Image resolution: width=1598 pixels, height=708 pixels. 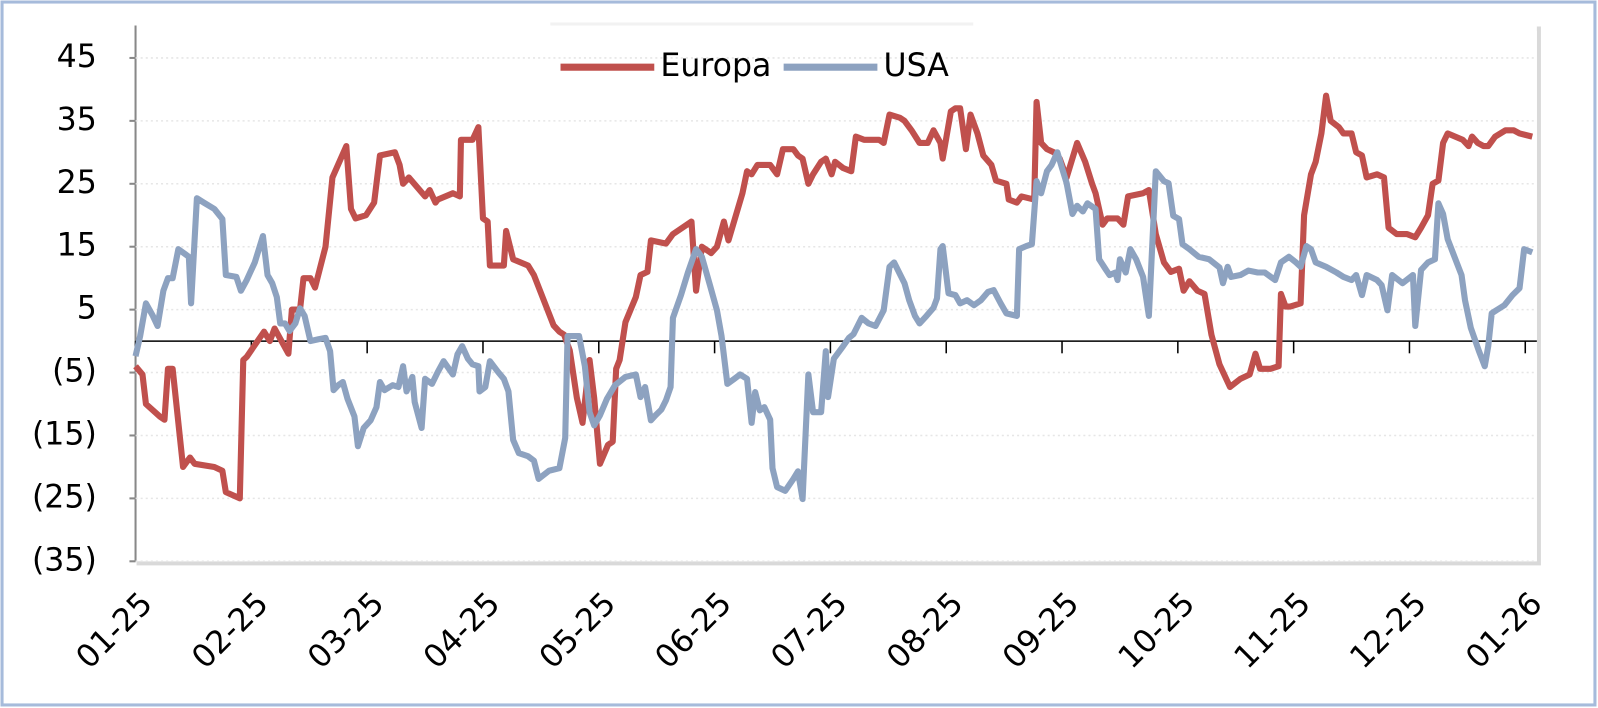 What do you see at coordinates (715, 66) in the screenshot?
I see `legend-label: Europa` at bounding box center [715, 66].